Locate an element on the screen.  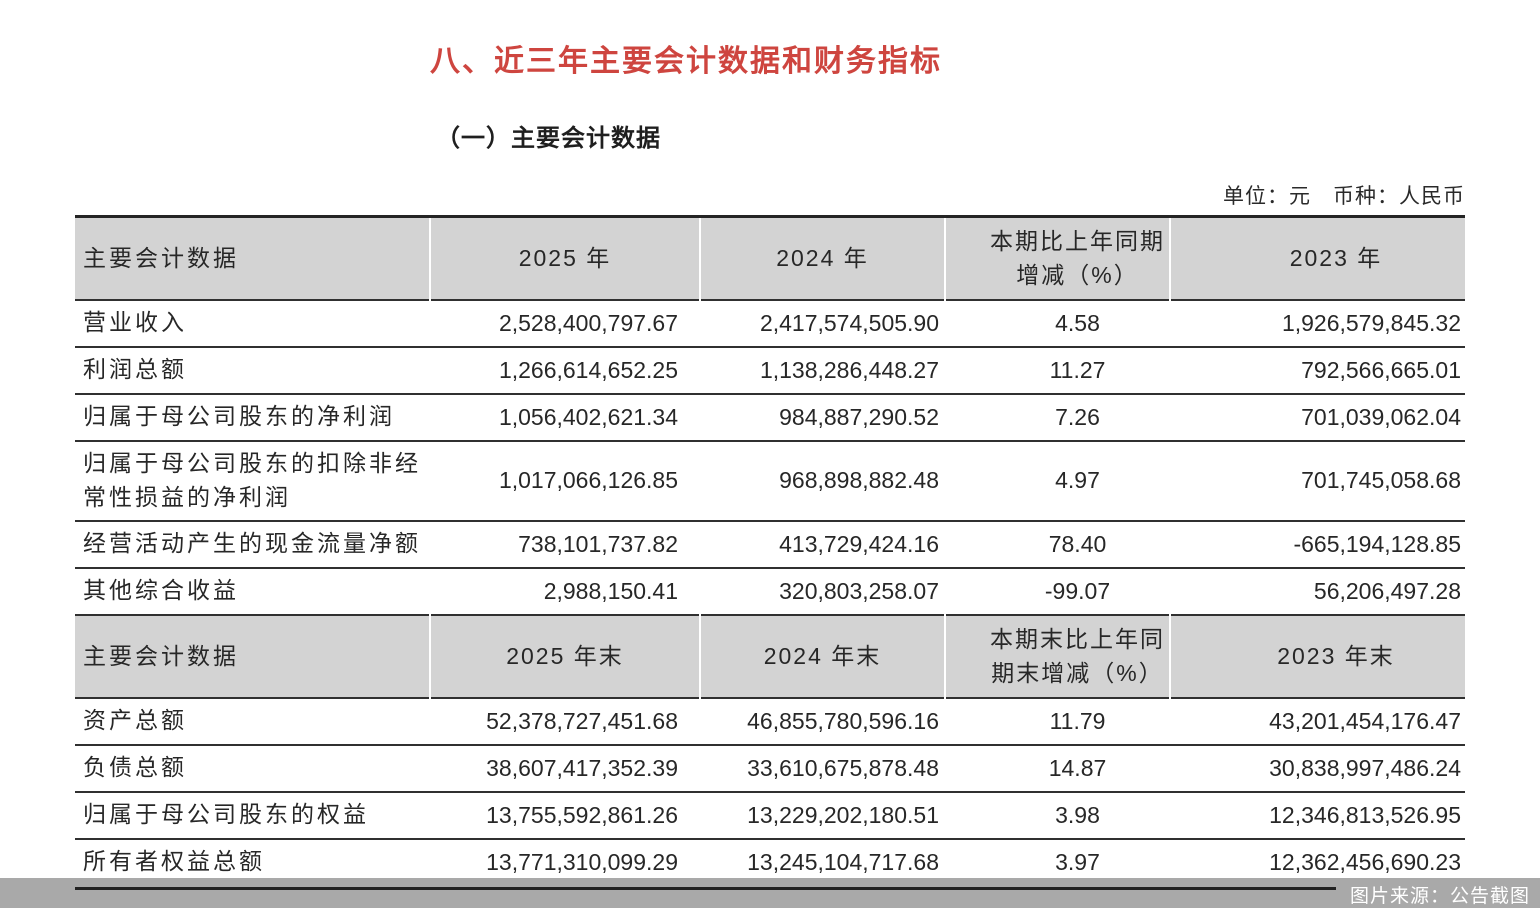
cell-value: 1,056,402,621.34 is located at coordinates (588, 416).